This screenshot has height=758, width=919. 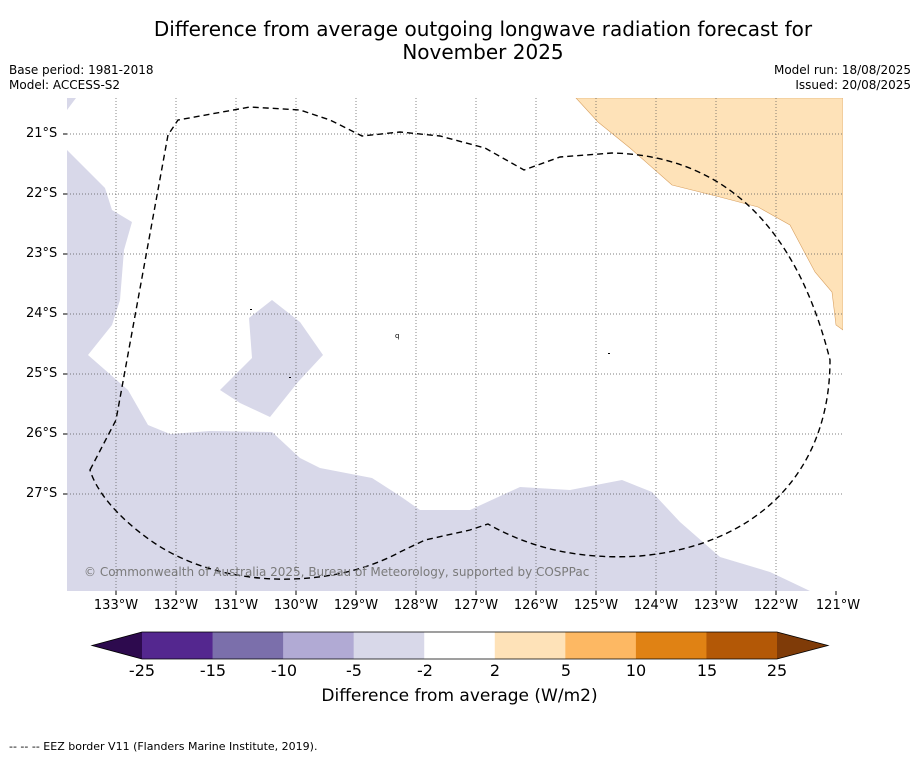 I want to click on lon-tick-129w: 129°W, so click(x=356, y=605).